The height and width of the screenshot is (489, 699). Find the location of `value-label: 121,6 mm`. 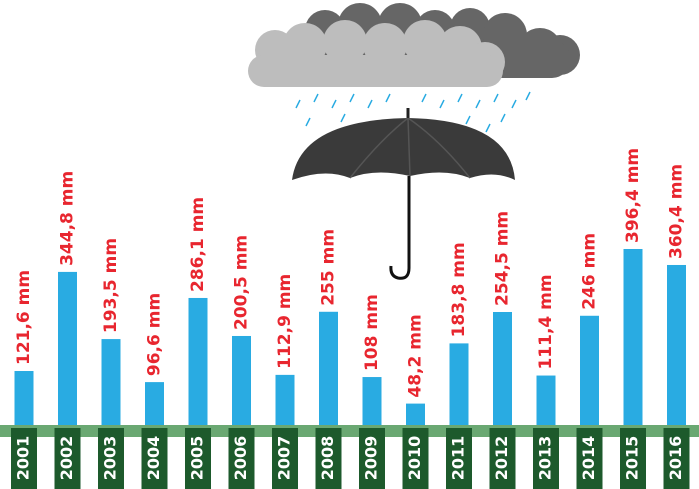

value-label: 121,6 mm is located at coordinates (24, 317).